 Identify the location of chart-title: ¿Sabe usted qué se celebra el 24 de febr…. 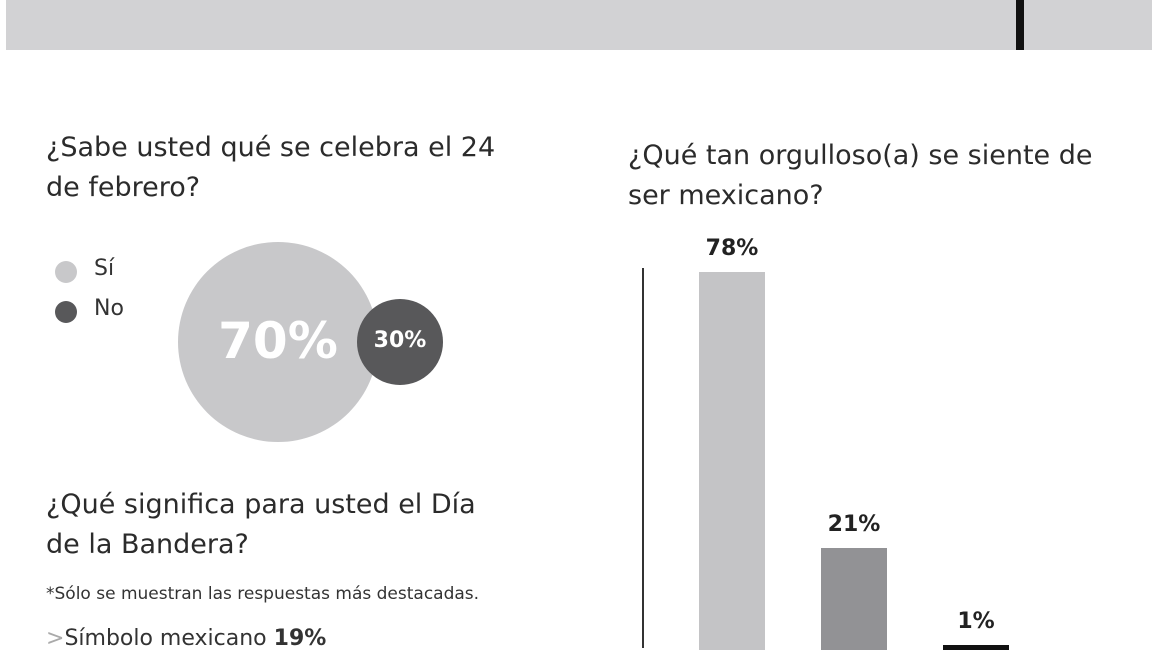
(271, 167).